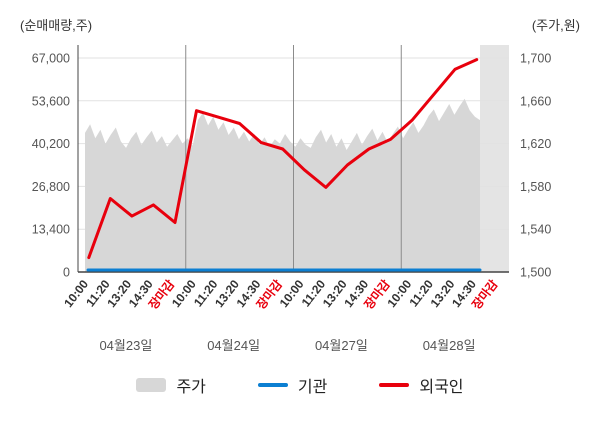 The image size is (600, 428). What do you see at coordinates (535, 273) in the screenshot?
I see `right-axis-tick-label: 1,500` at bounding box center [535, 273].